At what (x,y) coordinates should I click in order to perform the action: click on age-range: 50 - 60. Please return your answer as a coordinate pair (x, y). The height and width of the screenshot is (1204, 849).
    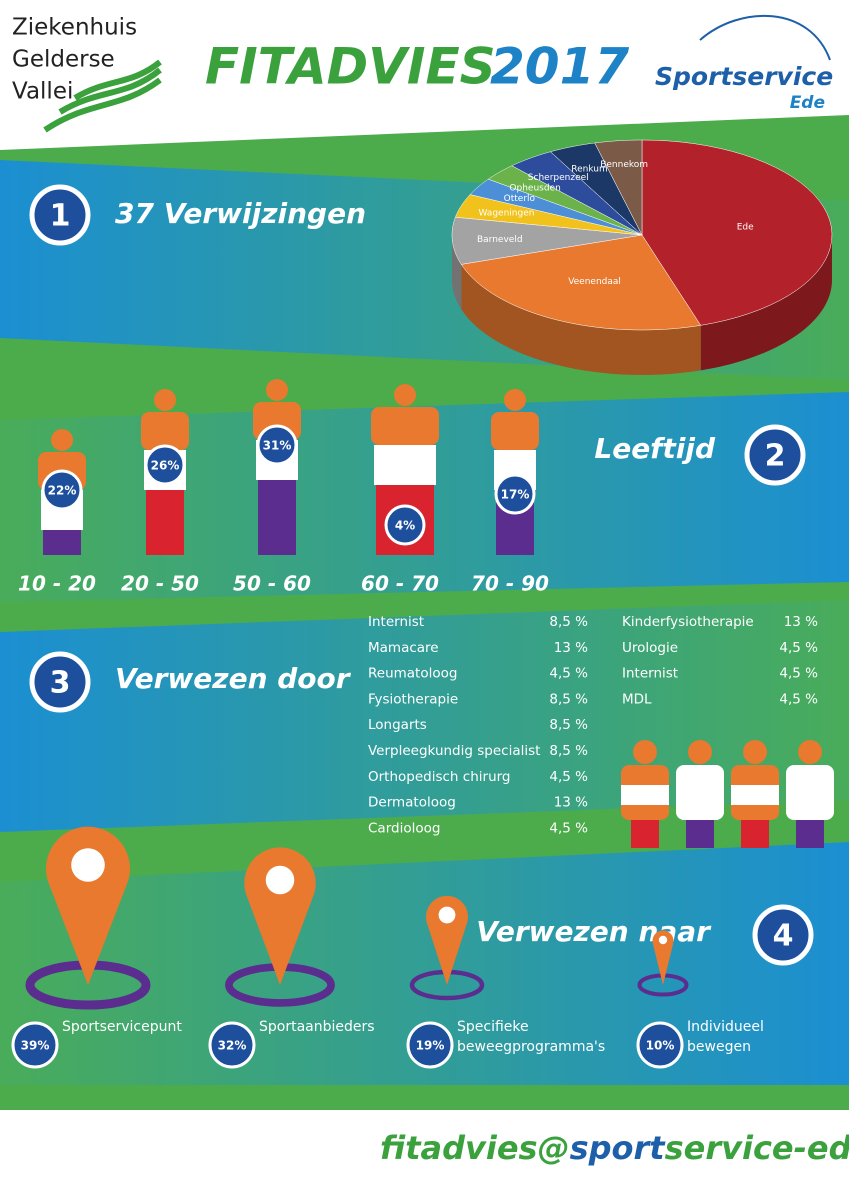
    Looking at the image, I should click on (272, 584).